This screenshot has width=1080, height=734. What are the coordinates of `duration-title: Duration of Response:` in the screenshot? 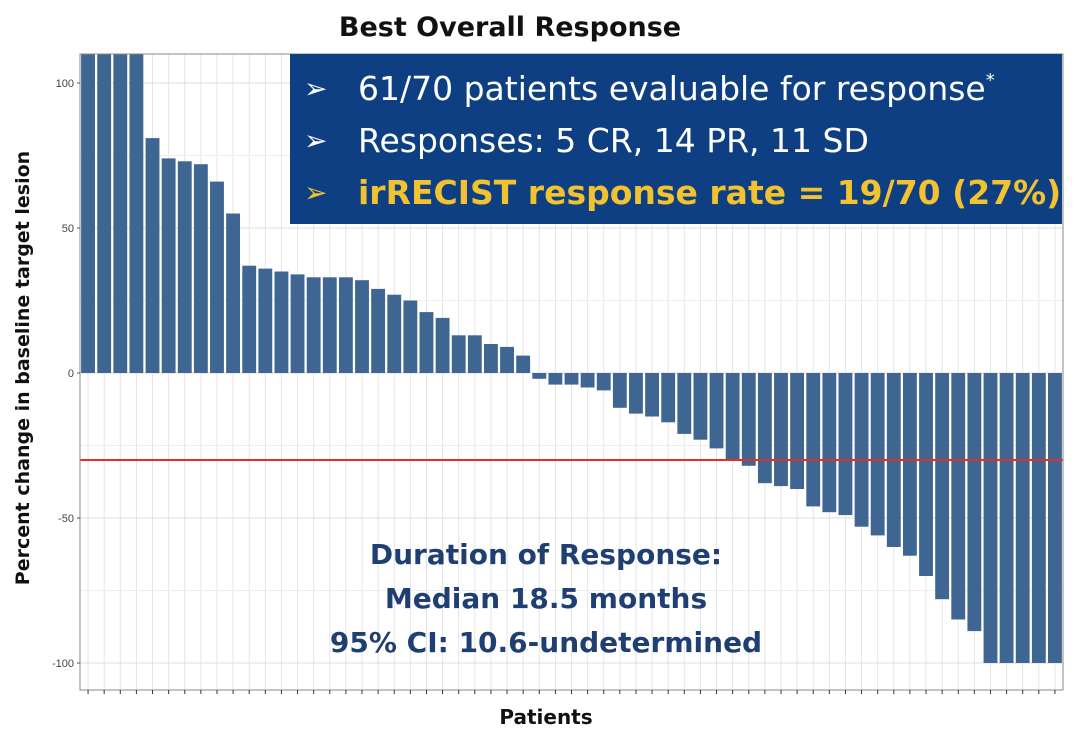 It's located at (546, 554).